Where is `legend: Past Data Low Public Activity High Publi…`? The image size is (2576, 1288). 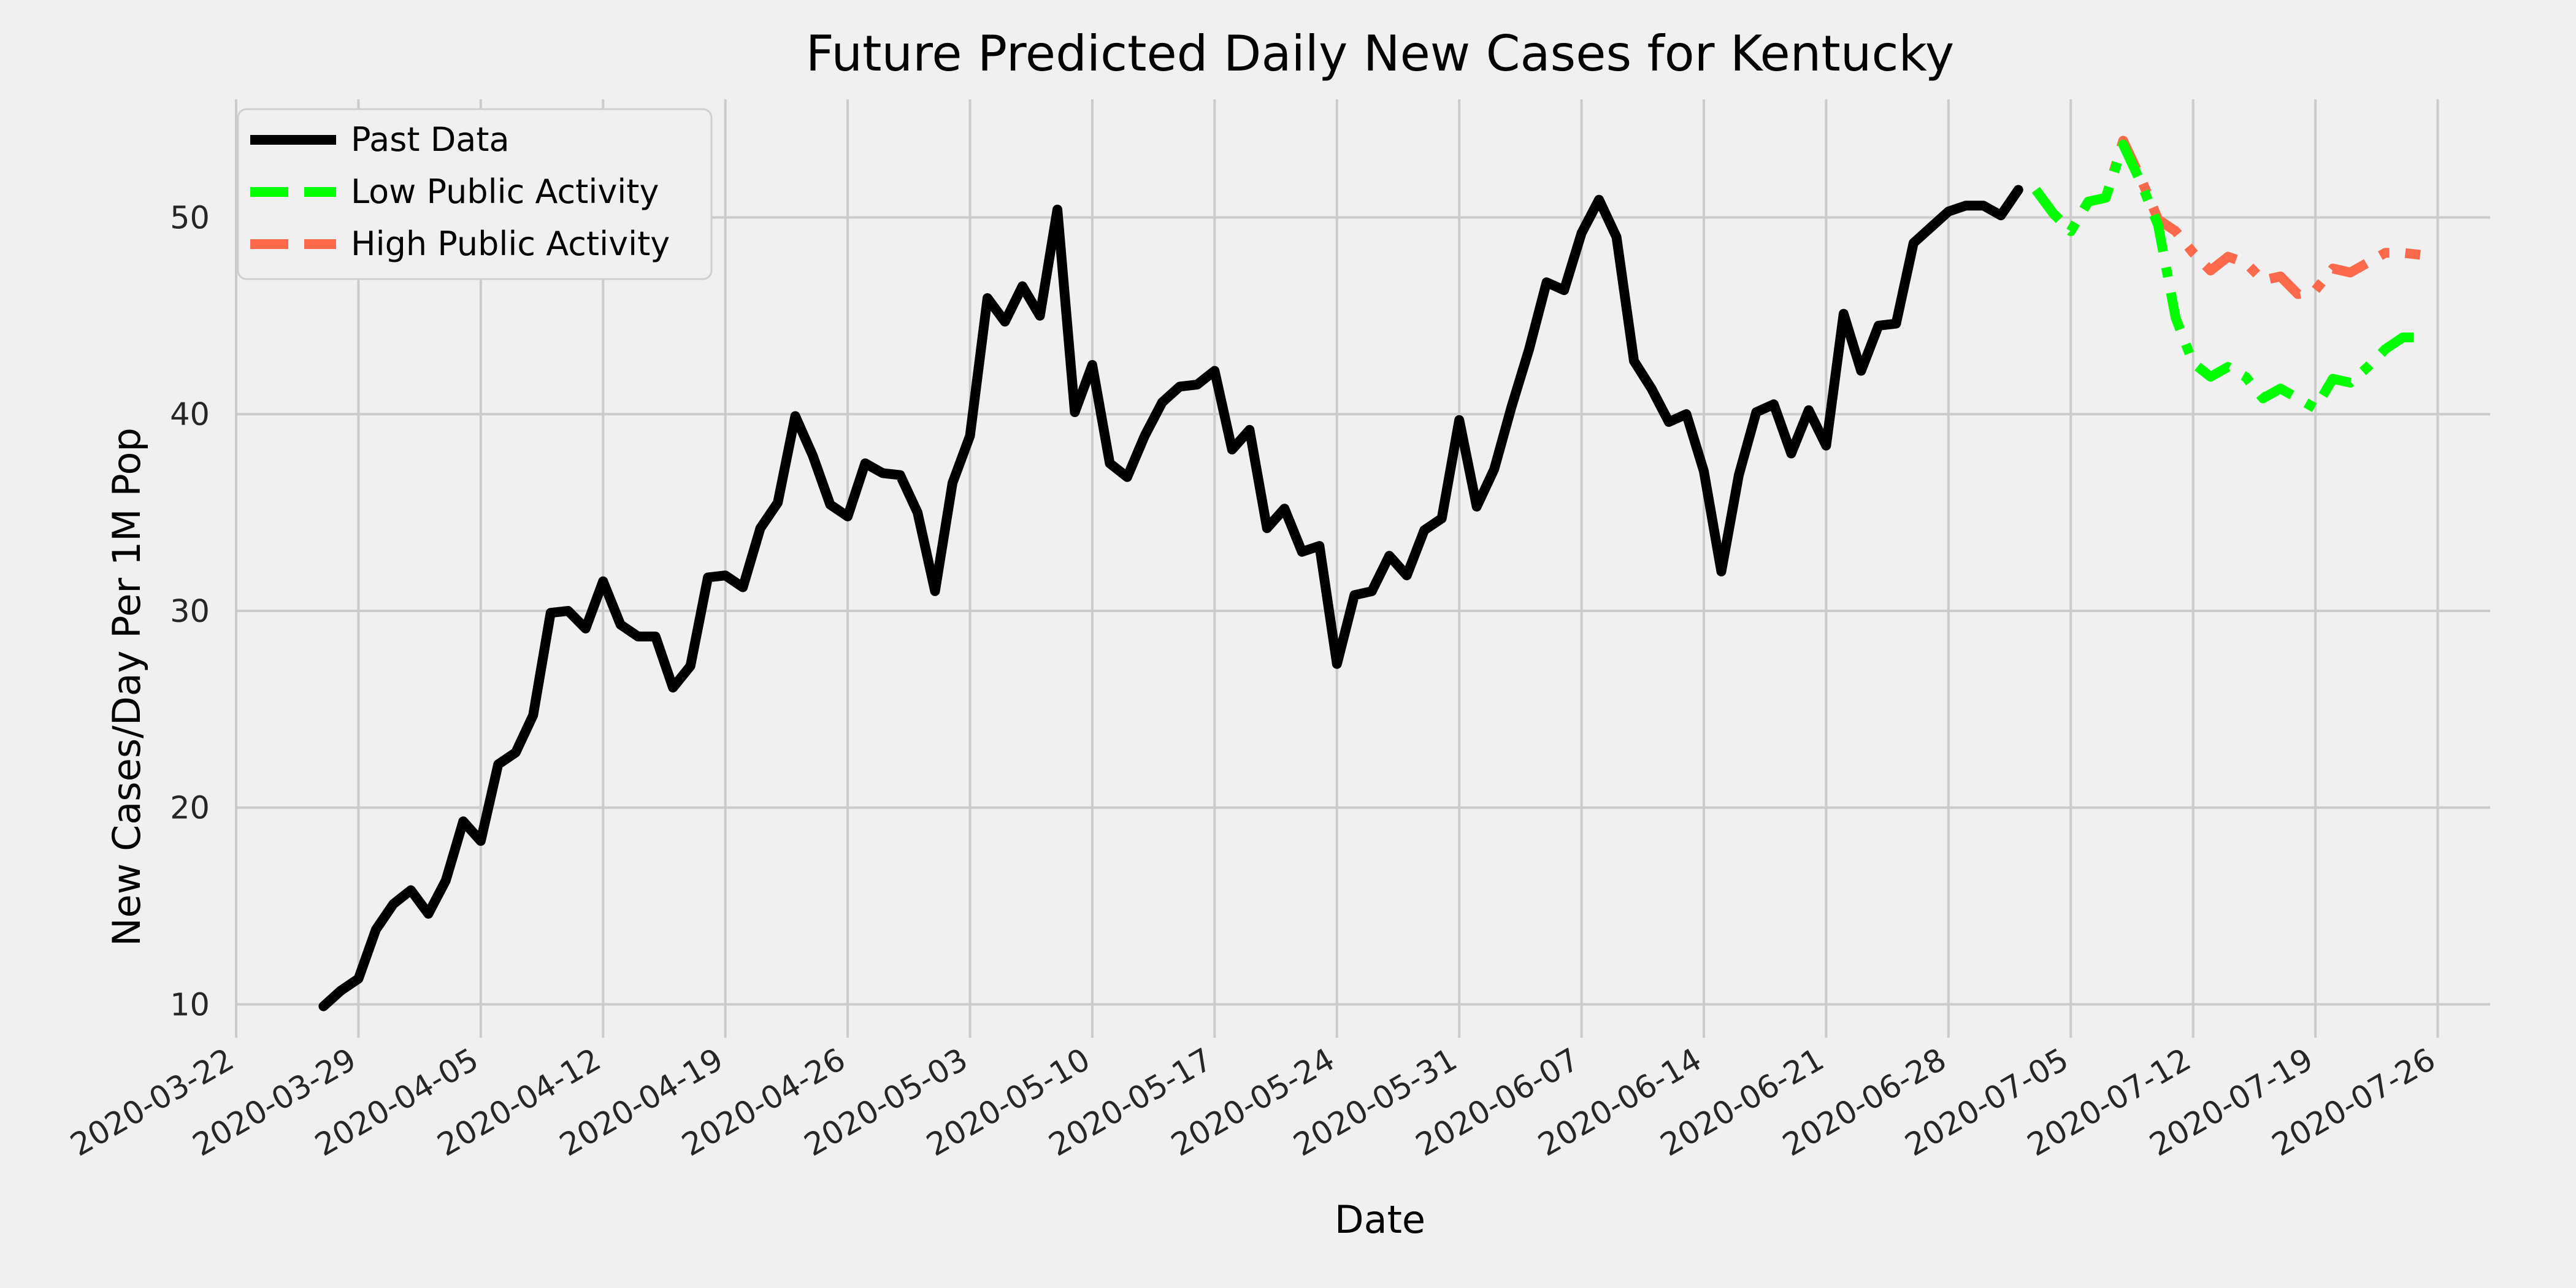
legend: Past Data Low Public Activity High Publi… is located at coordinates (475, 194).